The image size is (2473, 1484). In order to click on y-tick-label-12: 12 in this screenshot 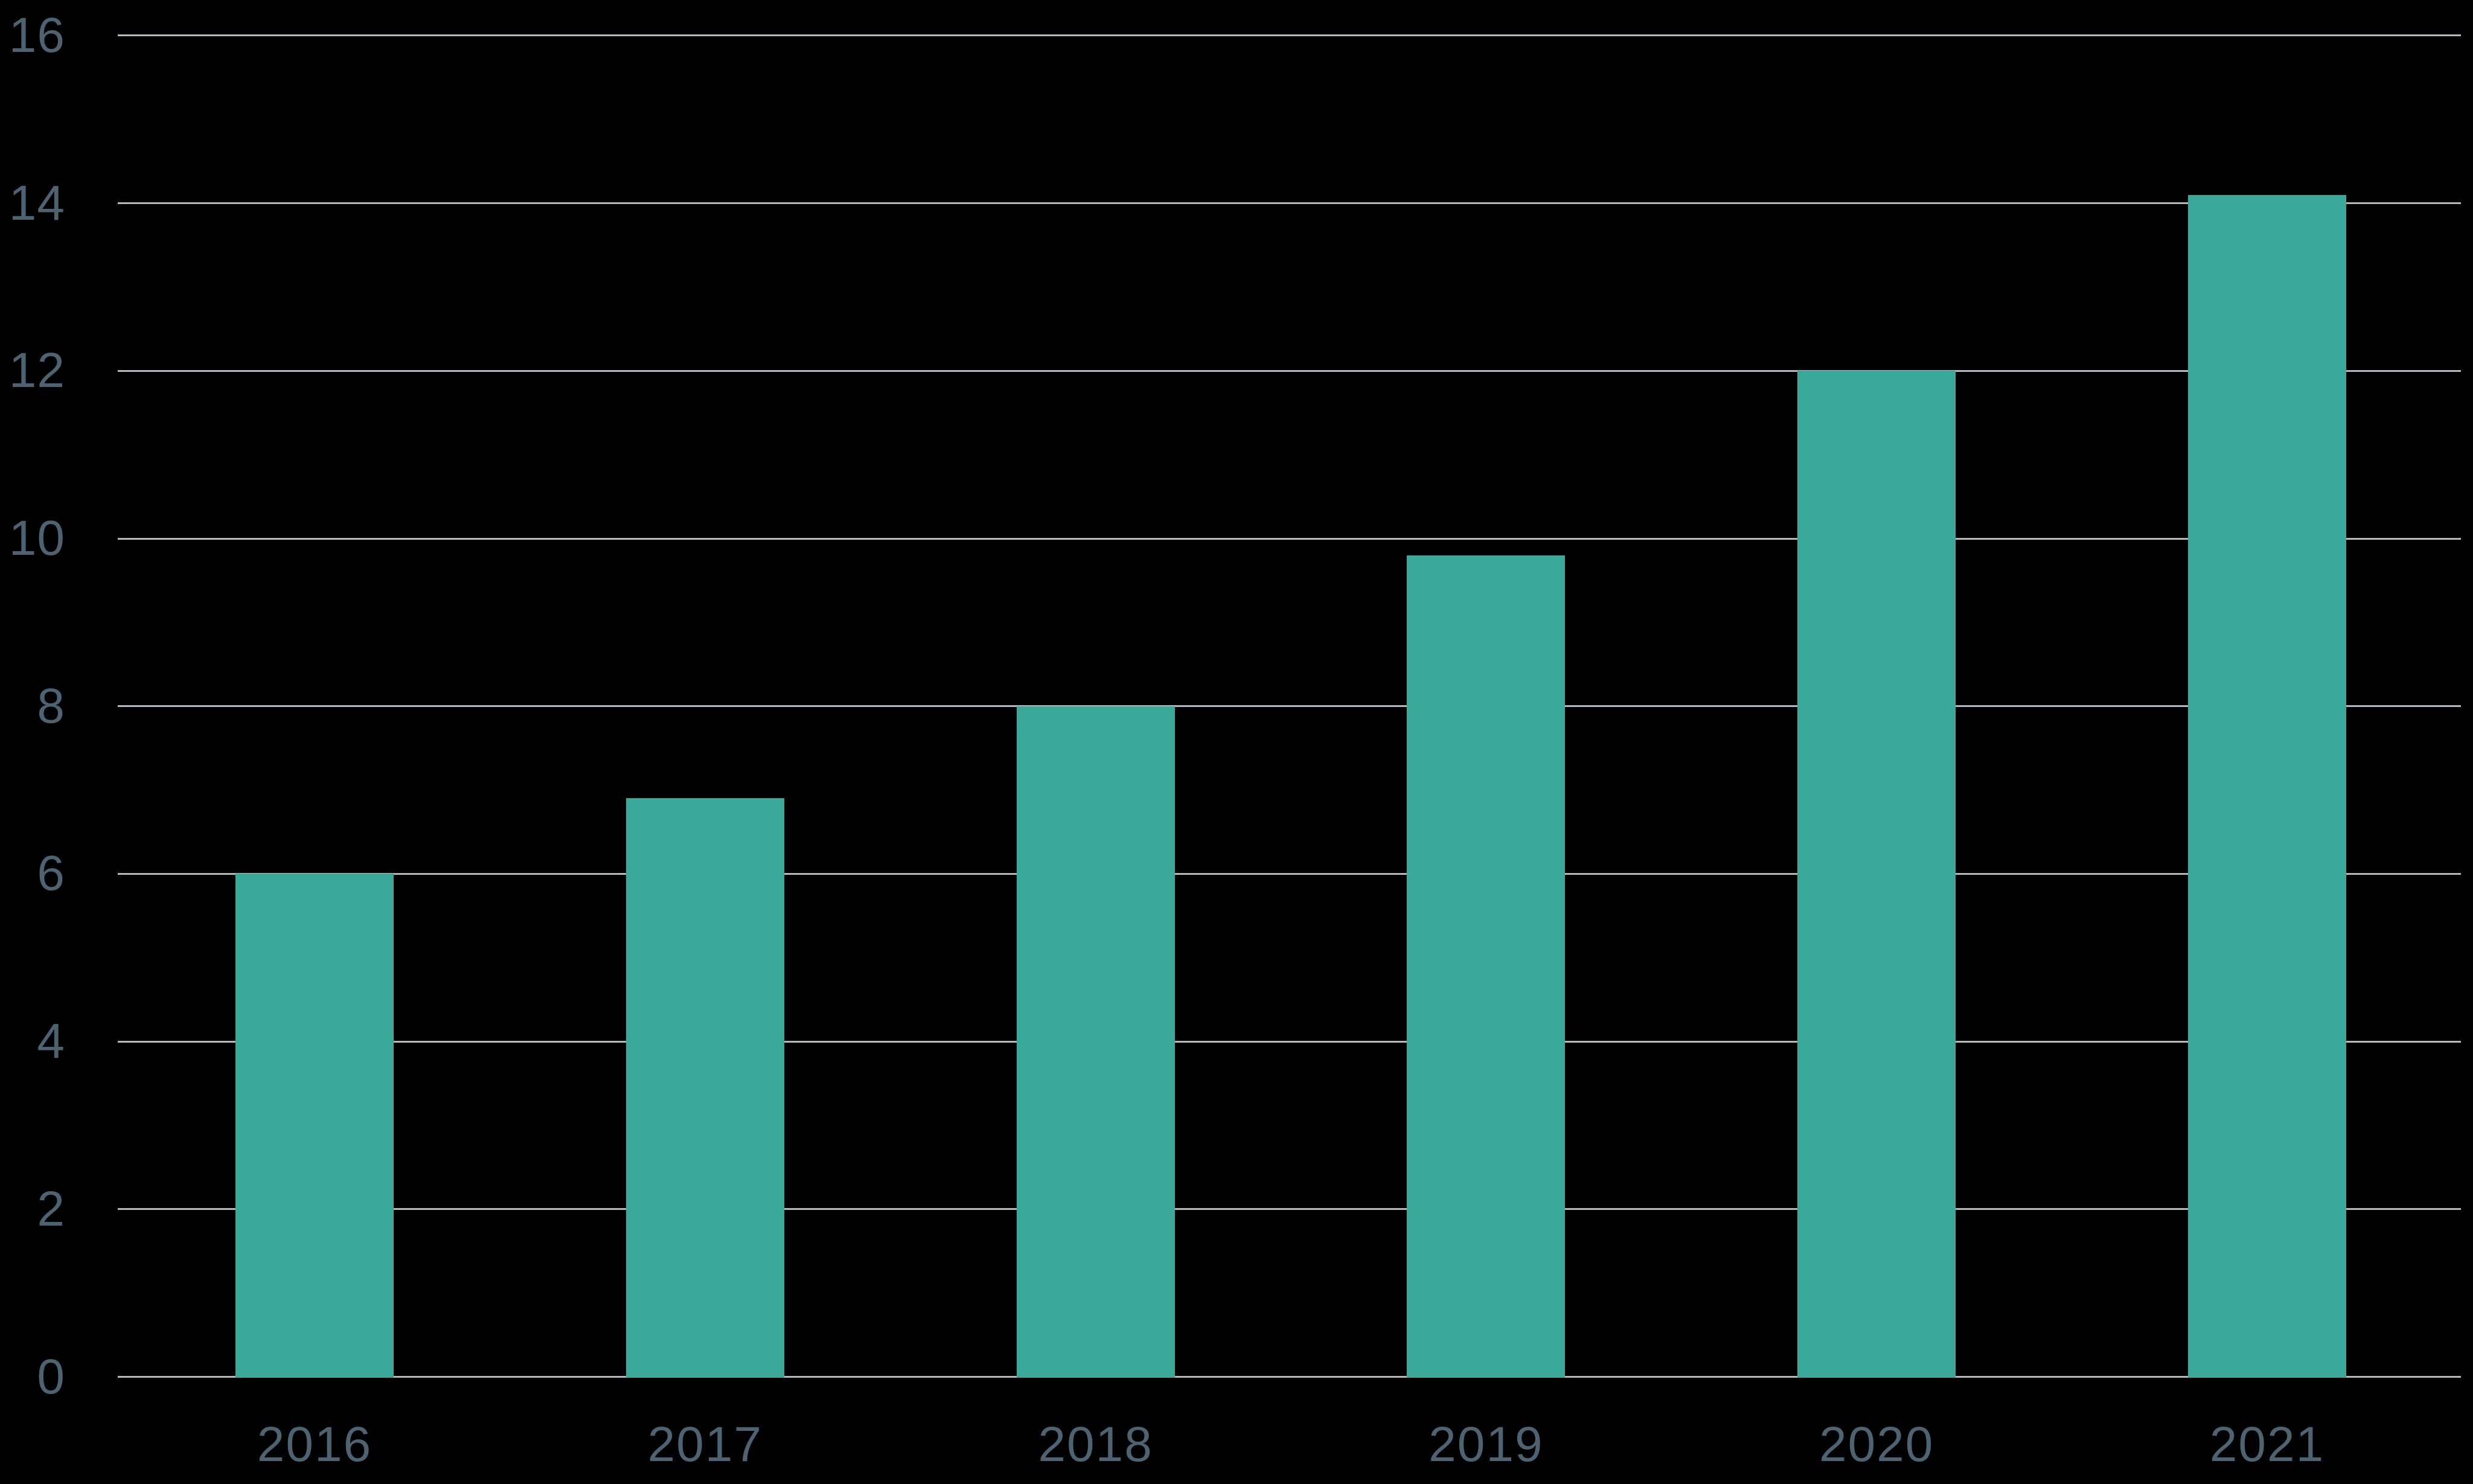, I will do `click(36, 370)`.